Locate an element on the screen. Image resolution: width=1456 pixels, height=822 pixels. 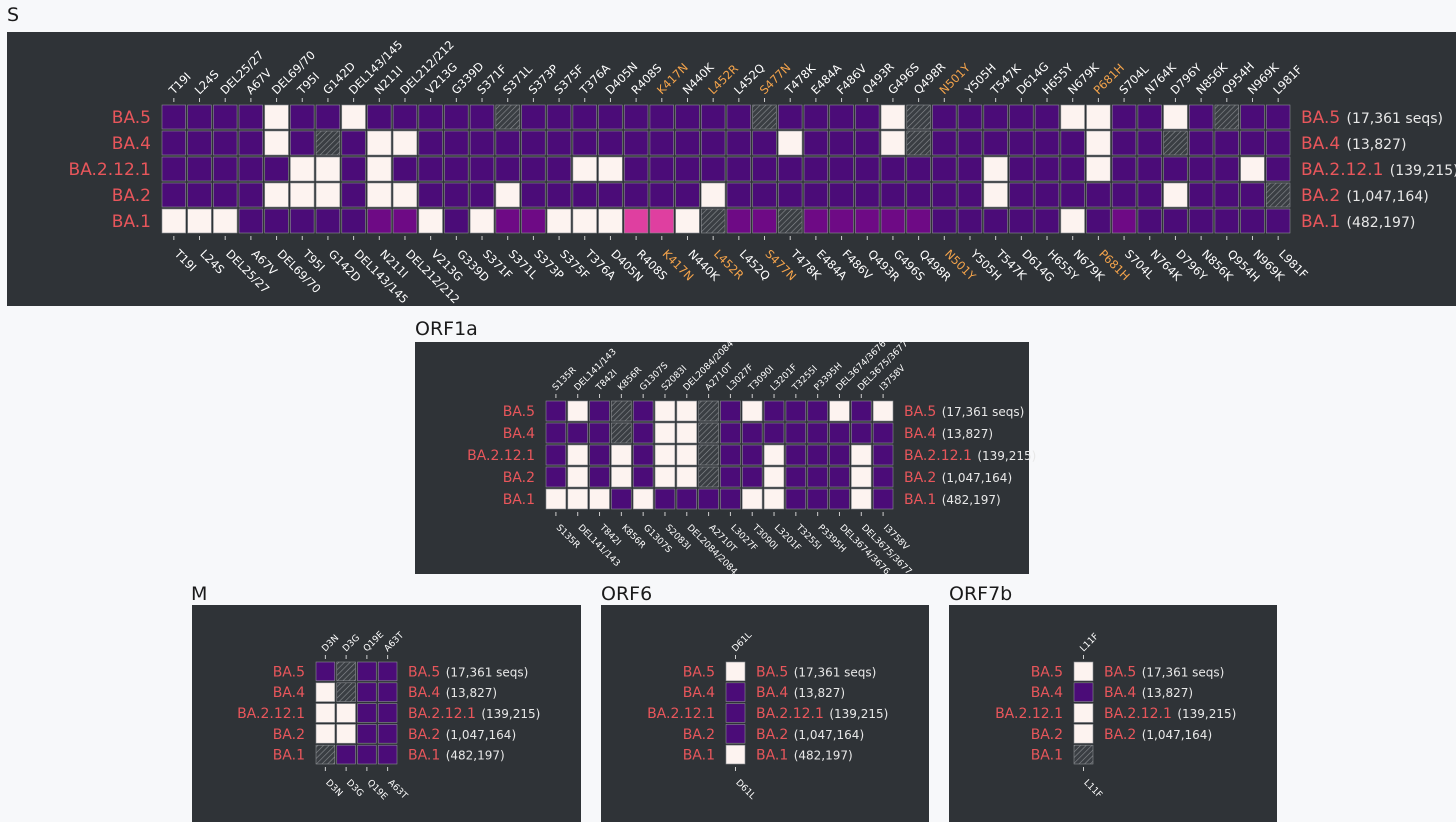
lineage-label-left: BA.1 is located at coordinates (1047, 756).